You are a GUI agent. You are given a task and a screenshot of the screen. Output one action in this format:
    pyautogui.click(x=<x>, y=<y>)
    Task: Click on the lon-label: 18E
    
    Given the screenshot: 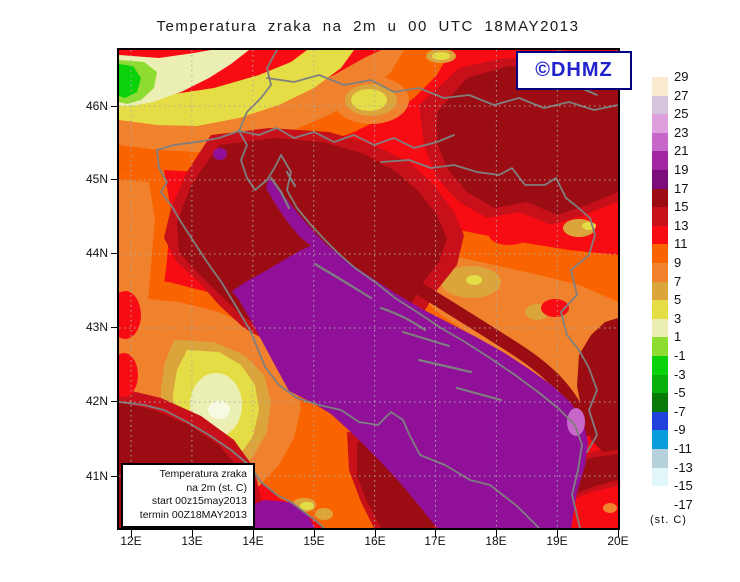 What is the action you would take?
    pyautogui.click(x=496, y=541)
    